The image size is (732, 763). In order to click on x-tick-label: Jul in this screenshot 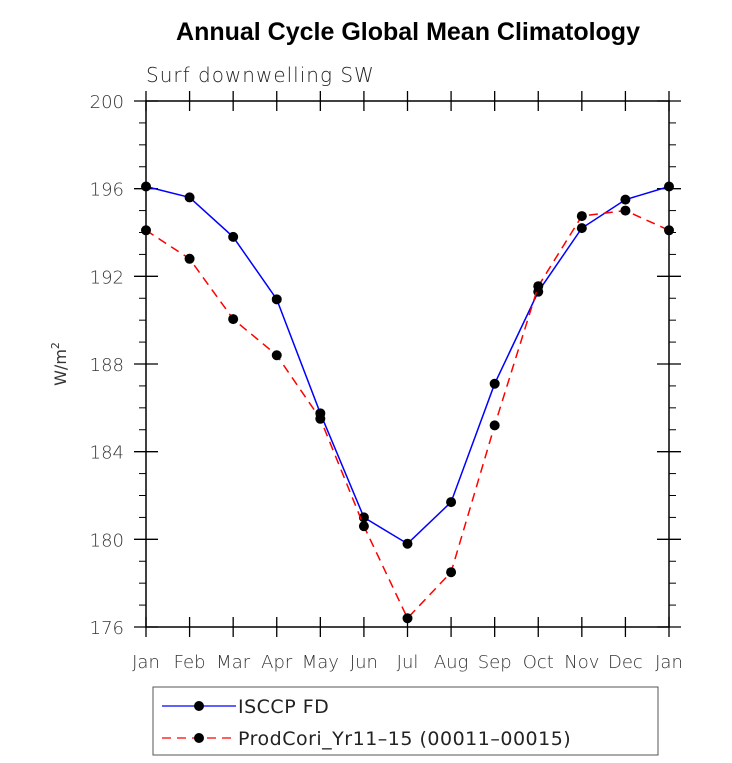, I will do `click(408, 662)`.